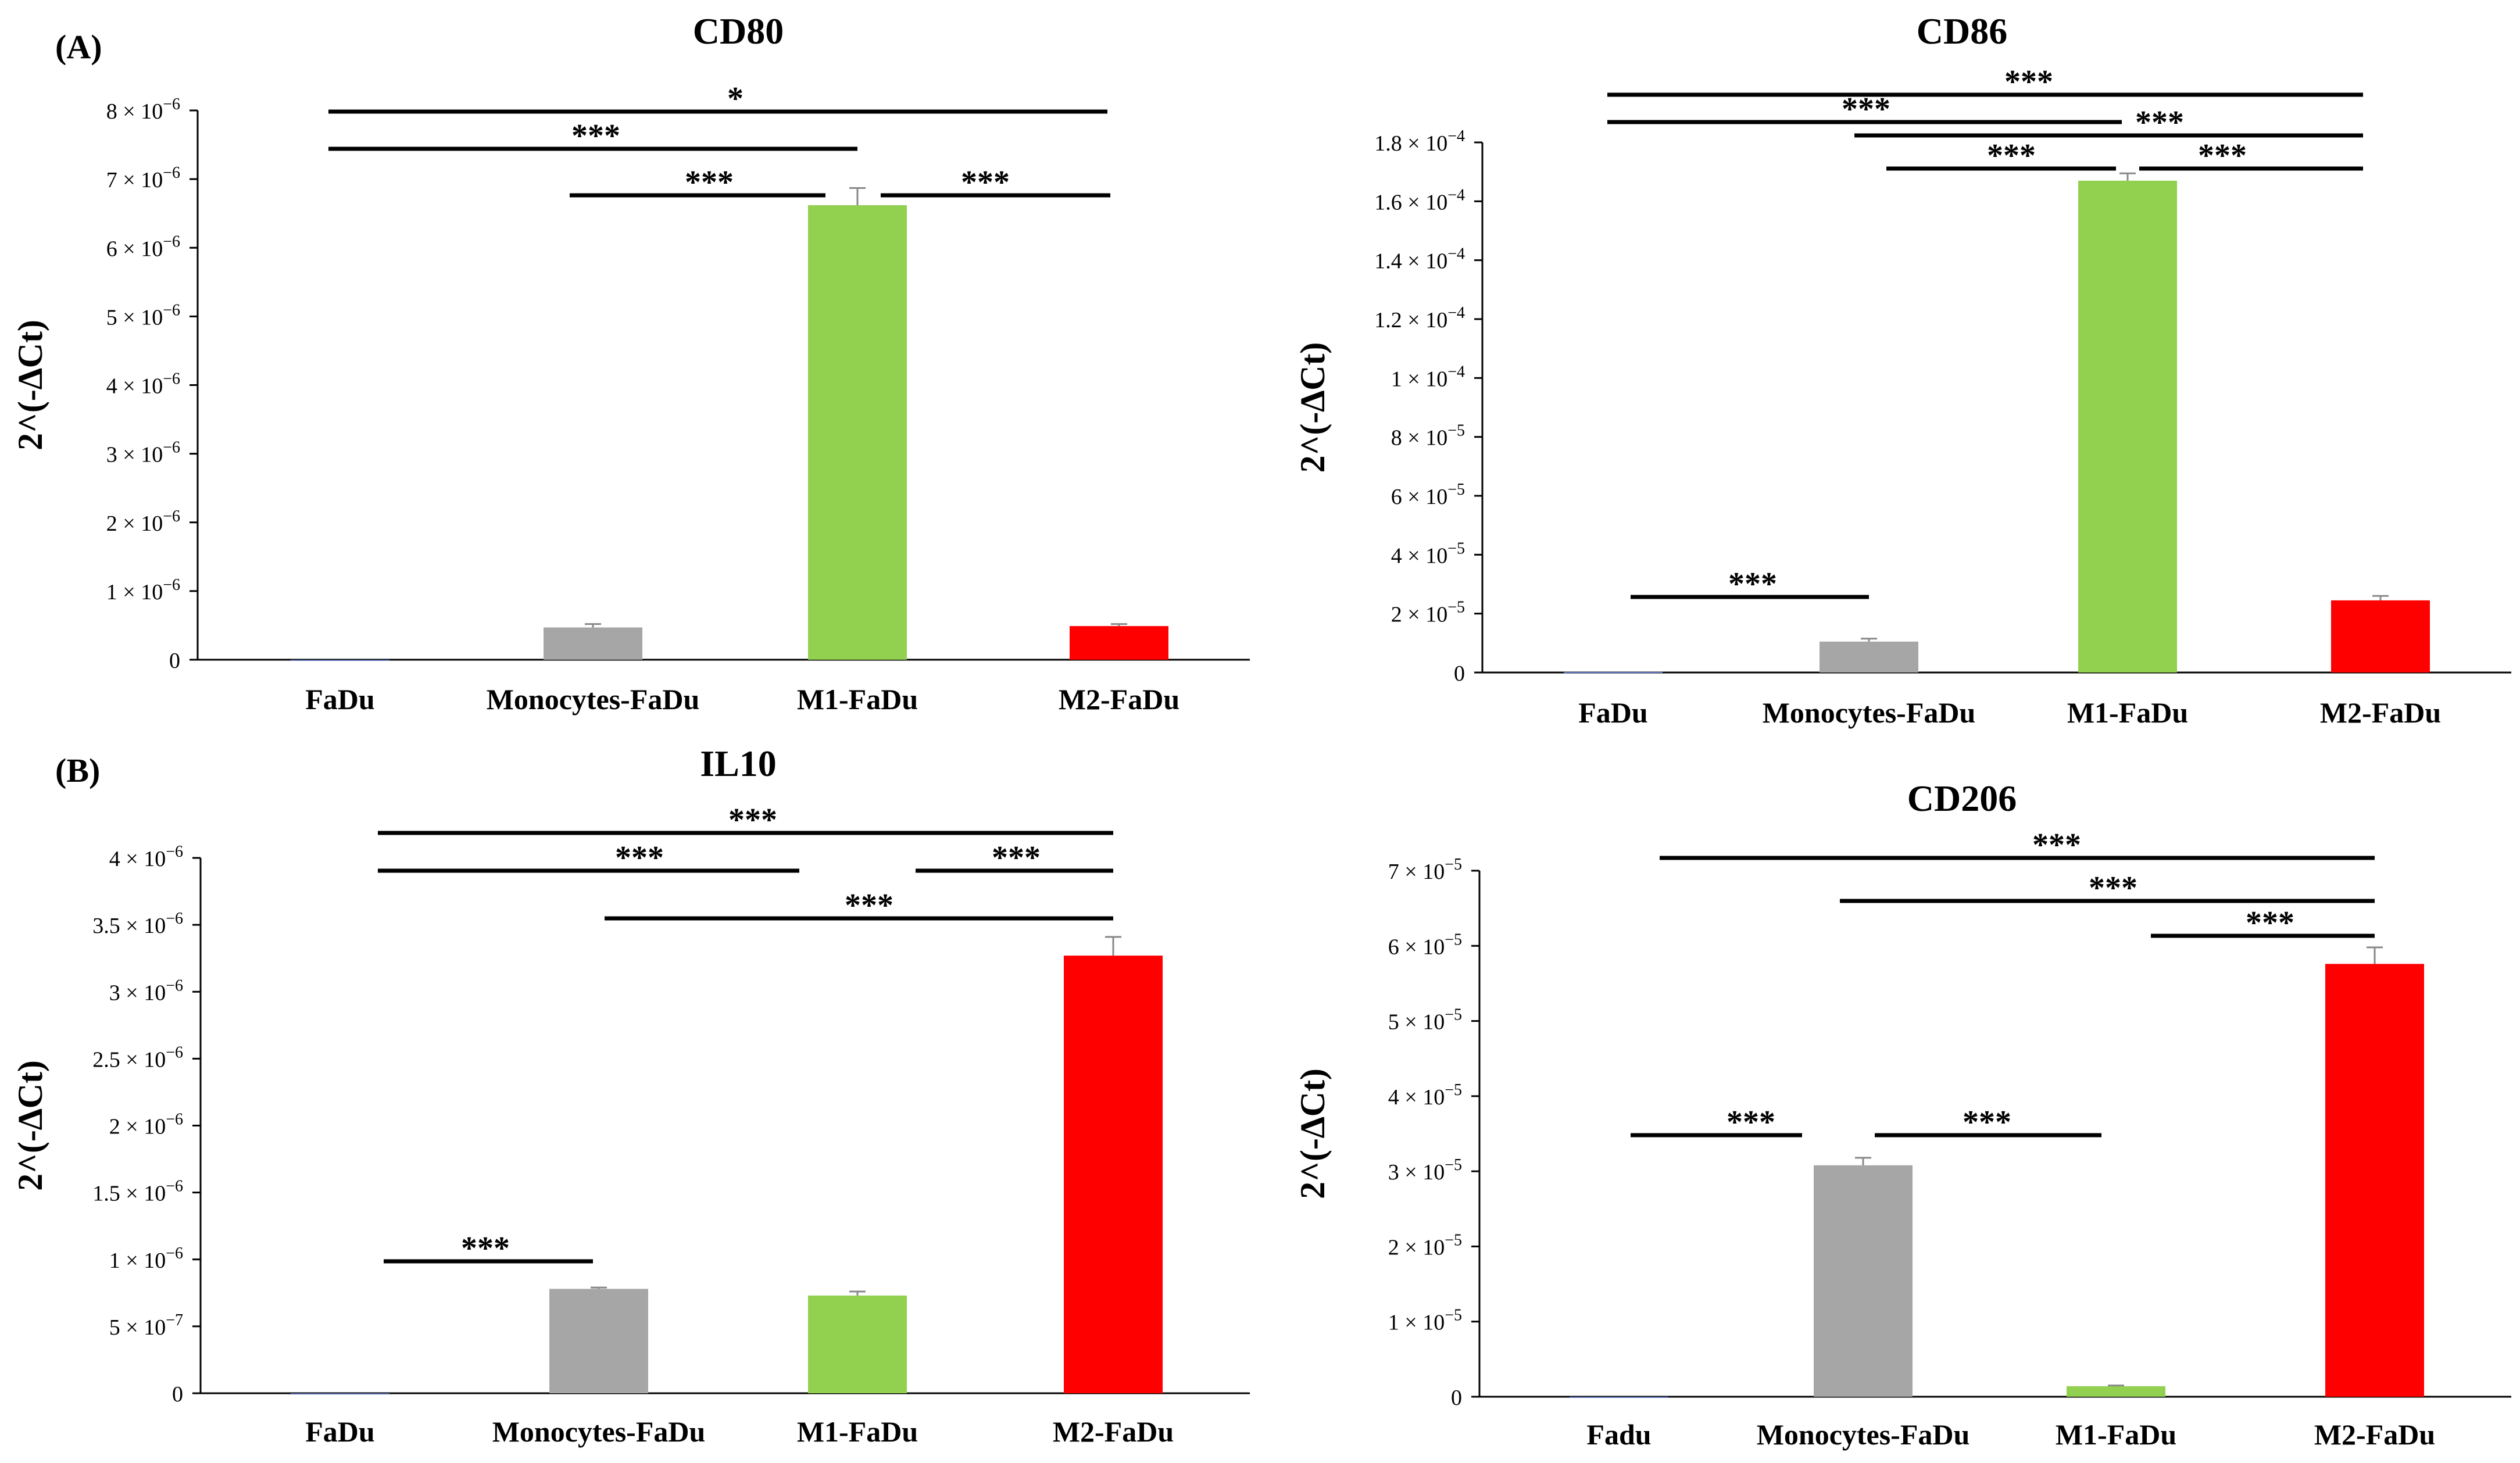  I want to click on y-tick-label: 1.2 × 10⁻⁴, so click(1419, 318).